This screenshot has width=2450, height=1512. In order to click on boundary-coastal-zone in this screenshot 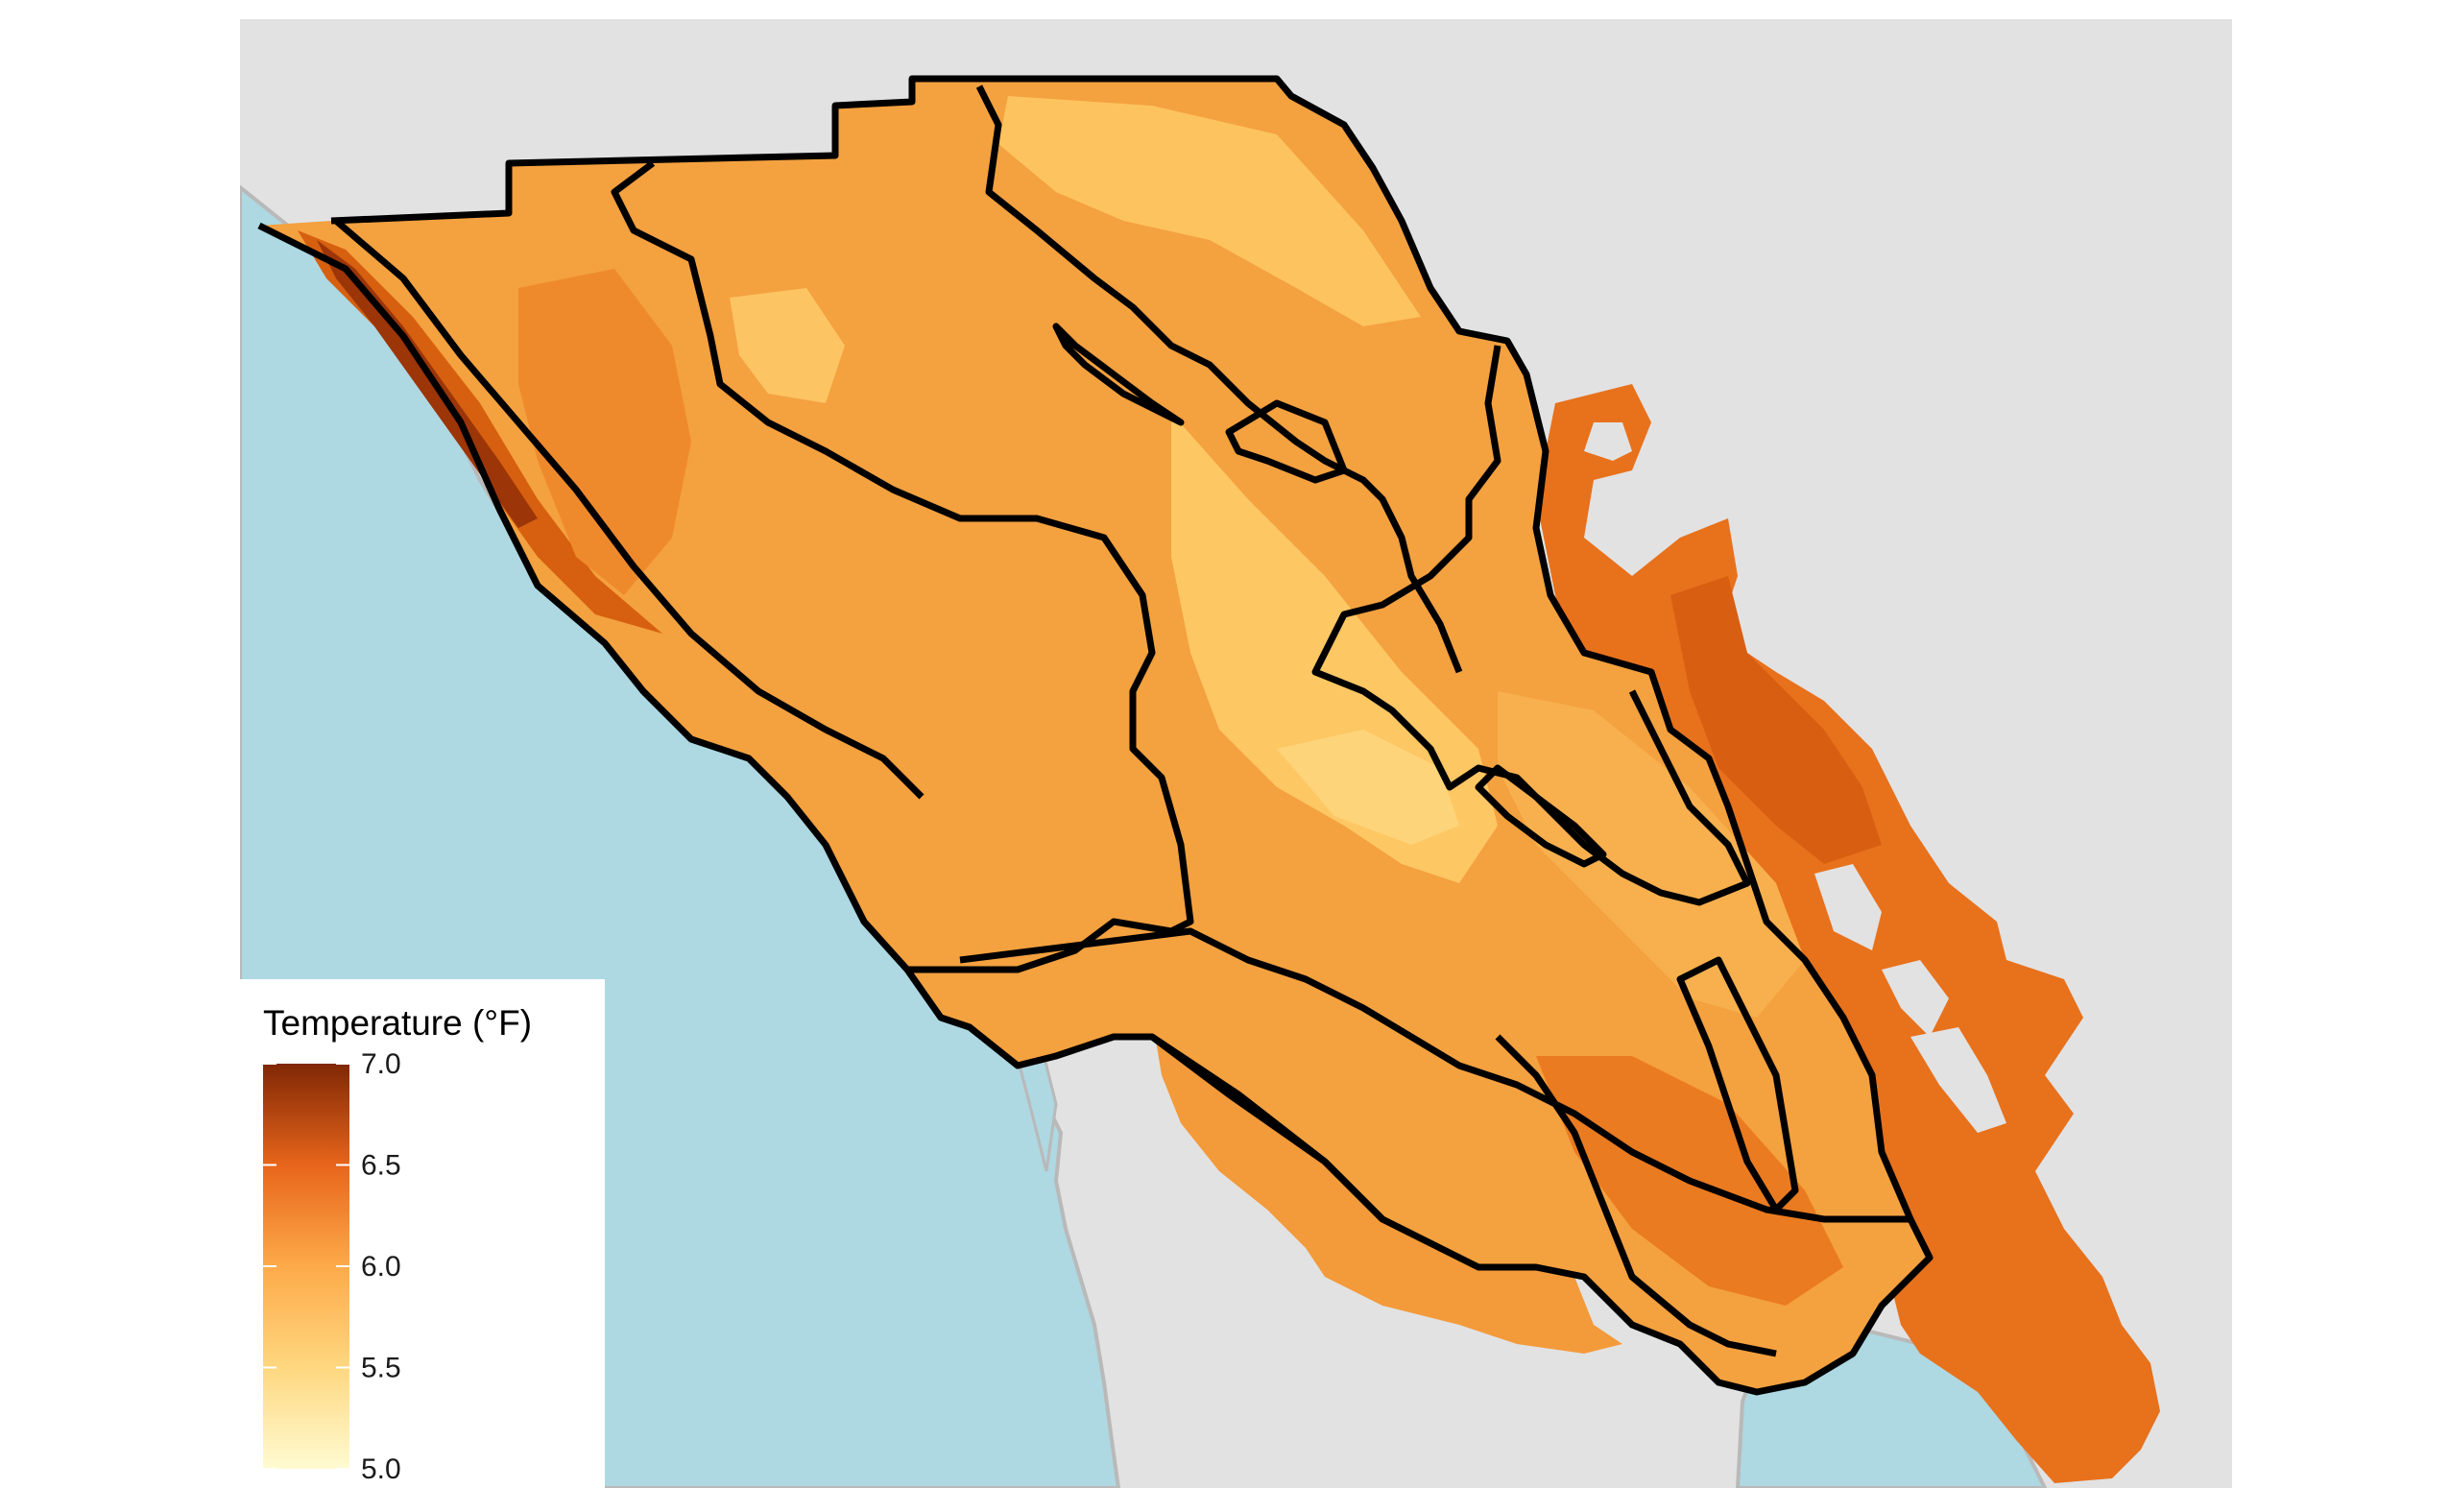, I will do `click(629, 509)`.